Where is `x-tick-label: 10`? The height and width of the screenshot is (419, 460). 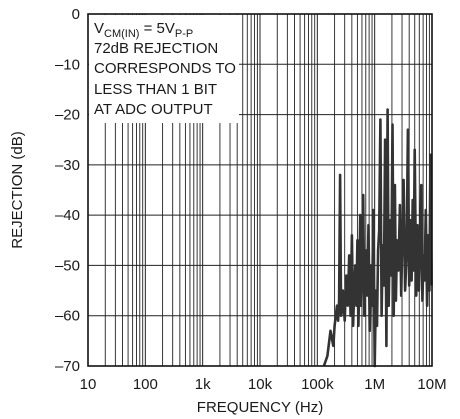
x-tick-label: 10 is located at coordinates (88, 384).